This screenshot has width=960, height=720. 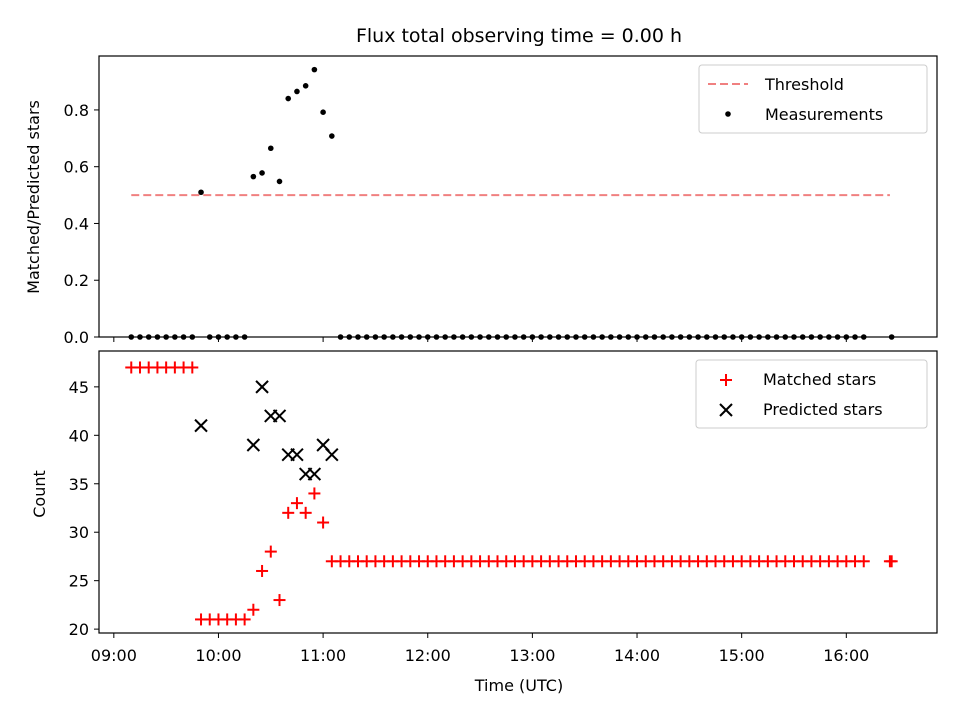 What do you see at coordinates (79, 387) in the screenshot?
I see `bottom-y-tick-label: 45` at bounding box center [79, 387].